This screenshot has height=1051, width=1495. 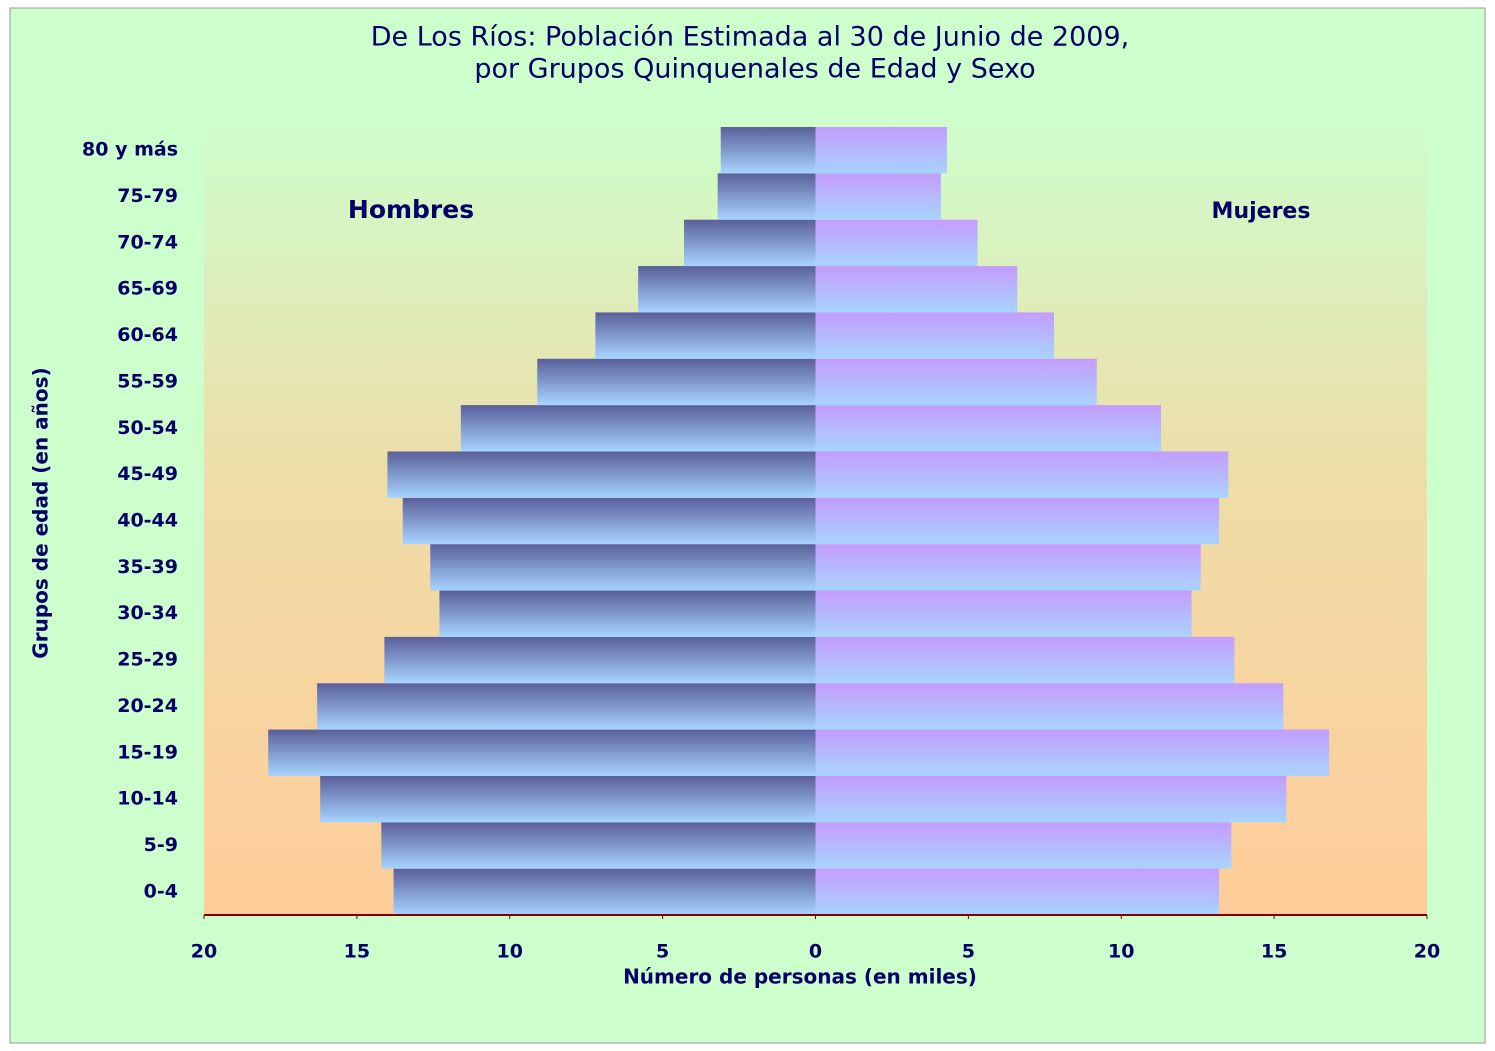 I want to click on y-axis-label: Grupos de edad (en años), so click(x=41, y=512).